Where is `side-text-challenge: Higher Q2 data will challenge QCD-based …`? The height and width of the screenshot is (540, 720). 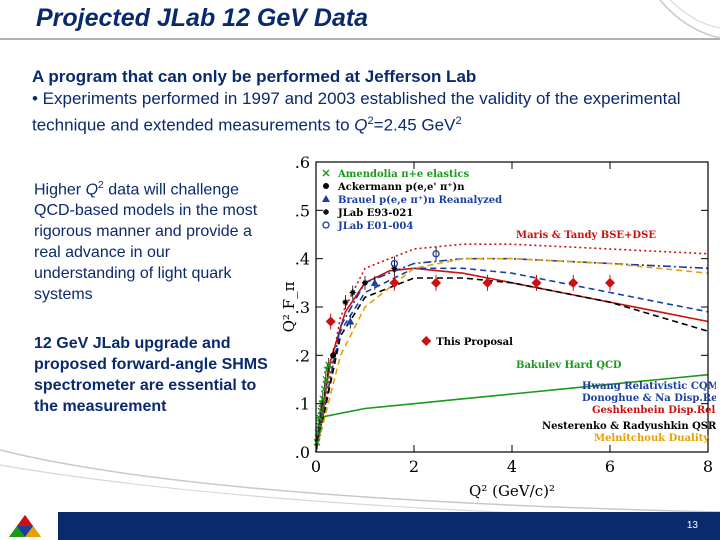 side-text-challenge: Higher Q2 data will challenge QCD-based … is located at coordinates (154, 240).